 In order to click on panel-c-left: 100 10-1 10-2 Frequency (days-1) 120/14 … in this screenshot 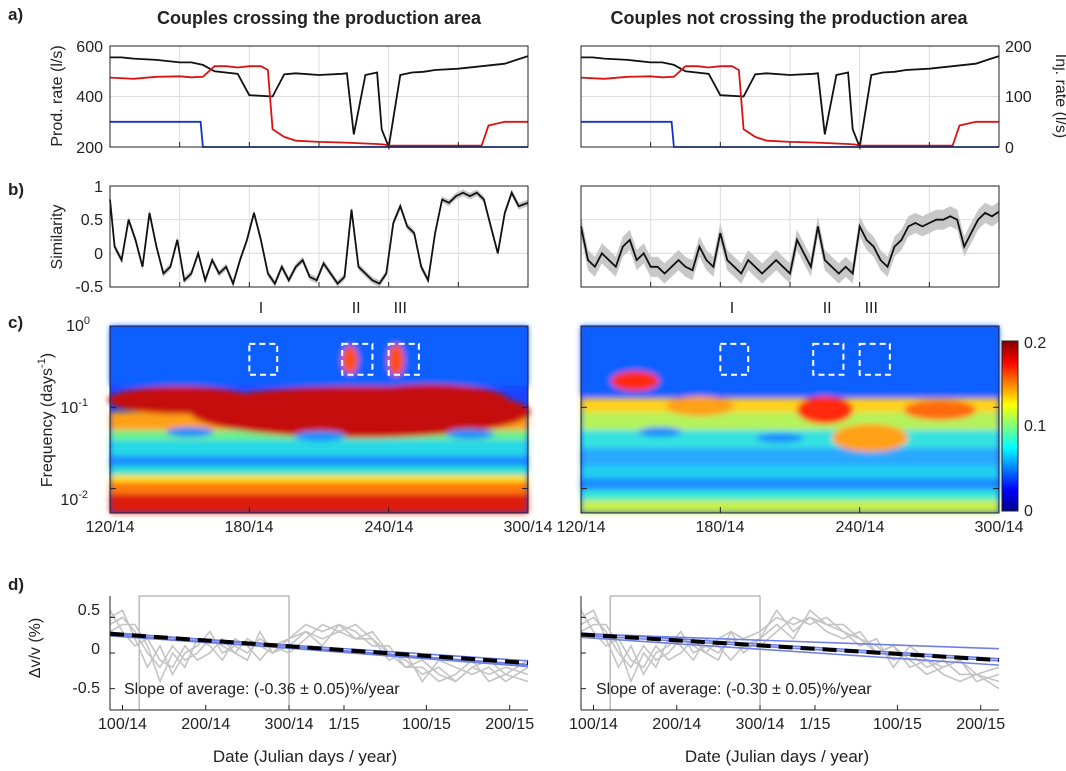, I will do `click(294, 425)`.